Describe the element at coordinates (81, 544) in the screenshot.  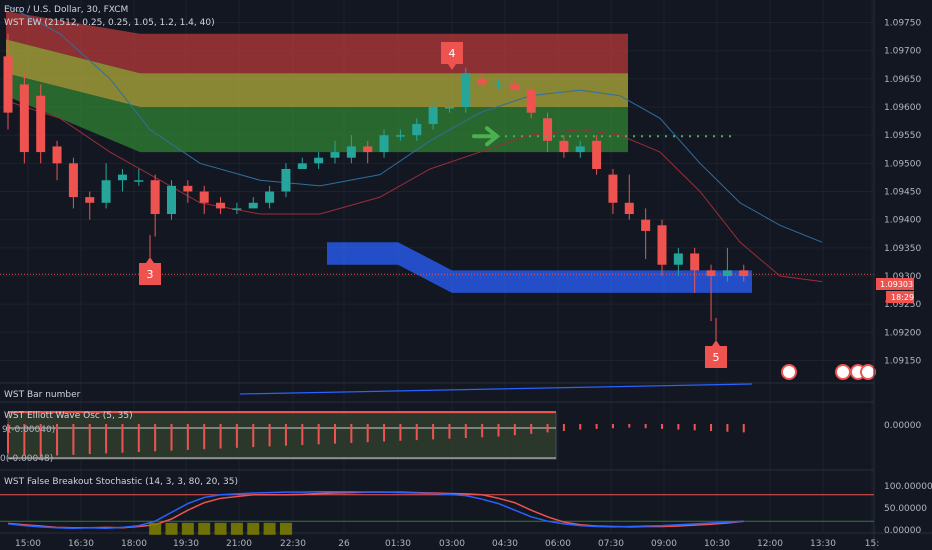
I see `time-tick-label: 16:30` at that location.